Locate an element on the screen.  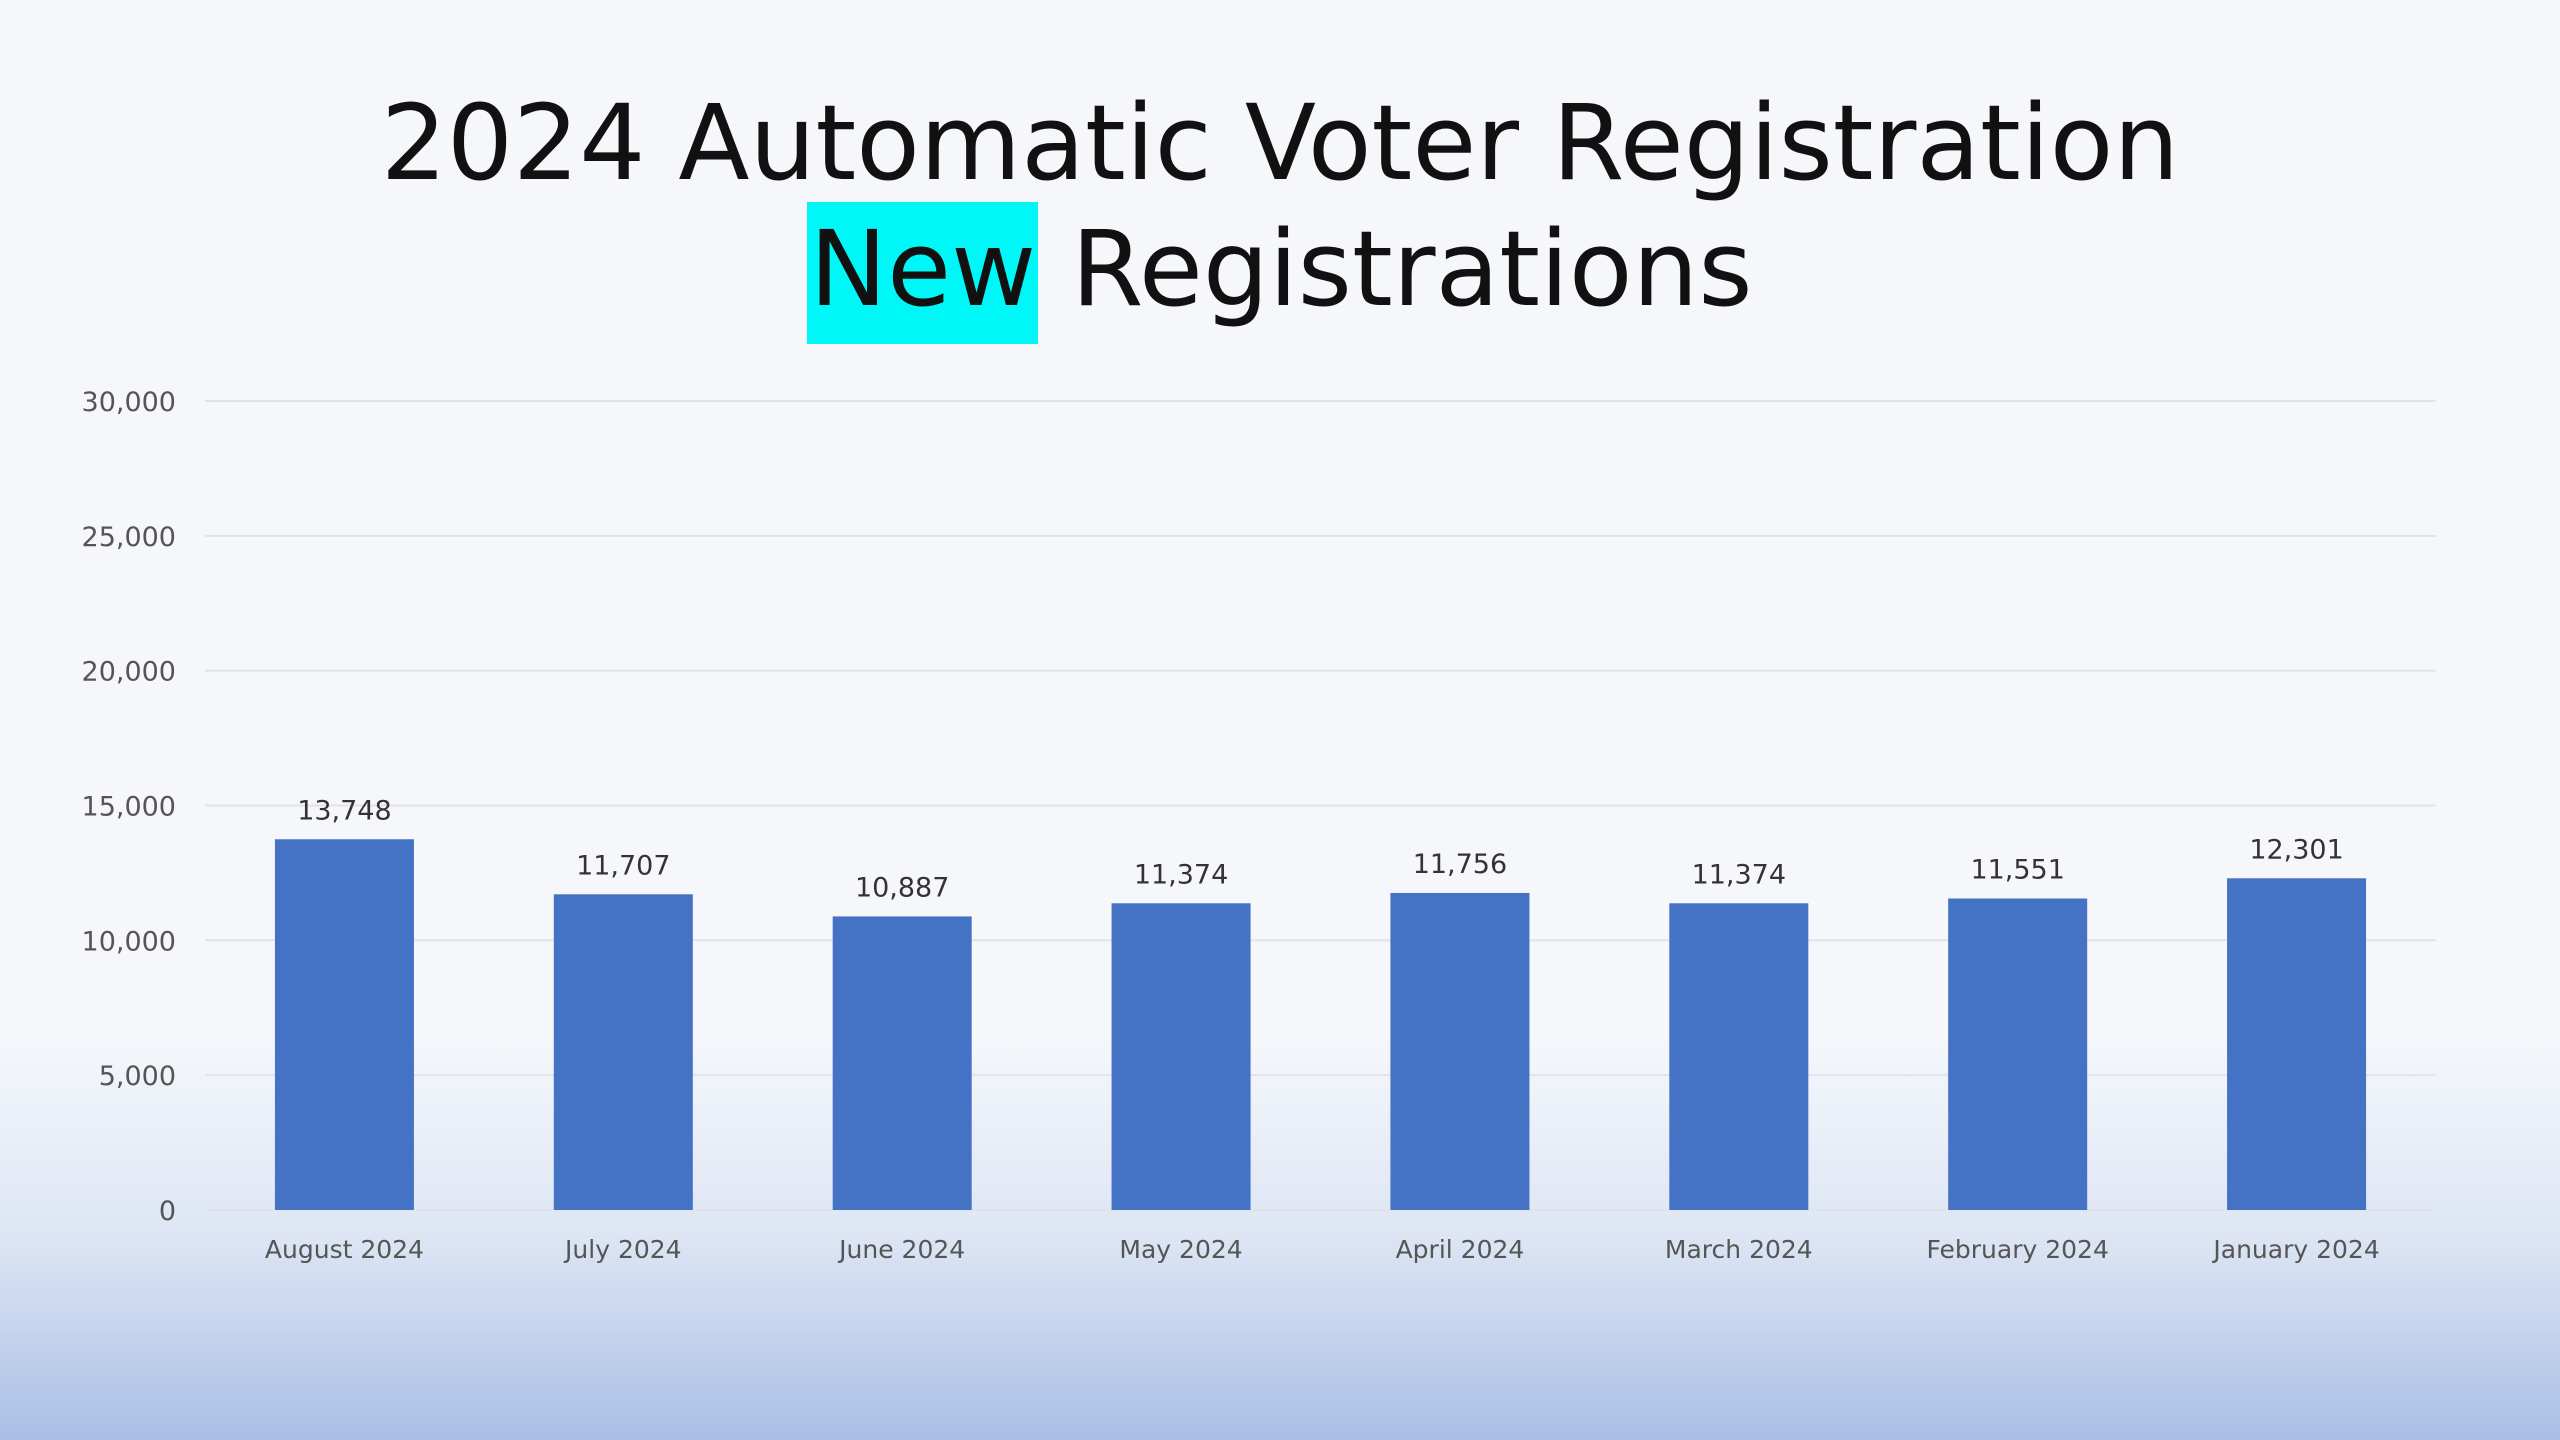
y-tick-label: 5,000 is located at coordinates (137, 1076).